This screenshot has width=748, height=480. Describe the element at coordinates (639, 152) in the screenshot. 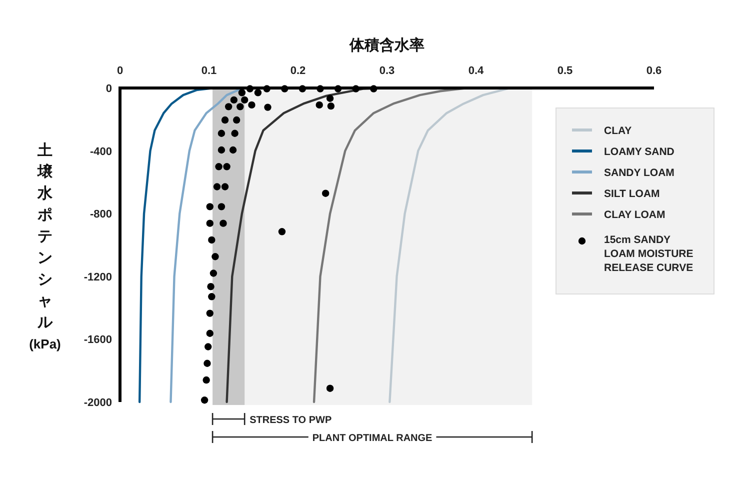

I see `legend-label: LOAMY SAND` at that location.